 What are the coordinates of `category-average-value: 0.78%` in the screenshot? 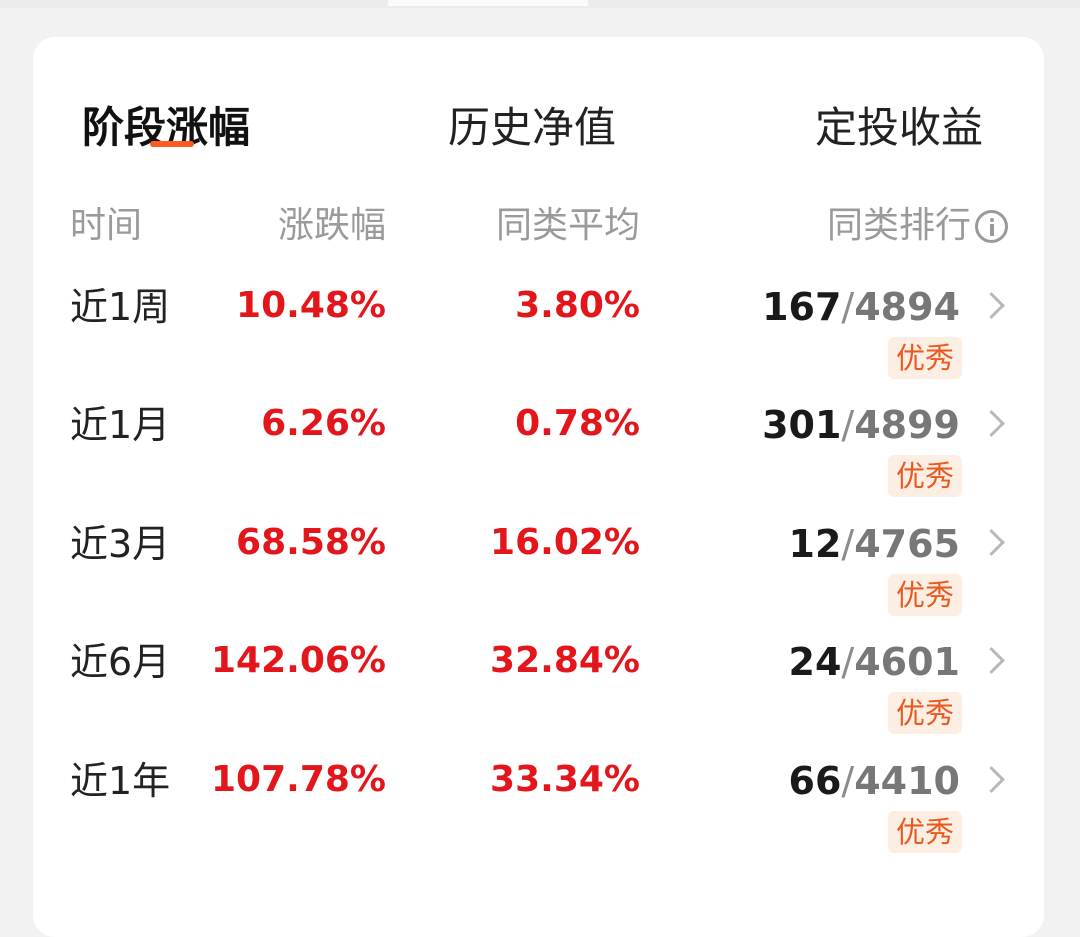 It's located at (577, 423).